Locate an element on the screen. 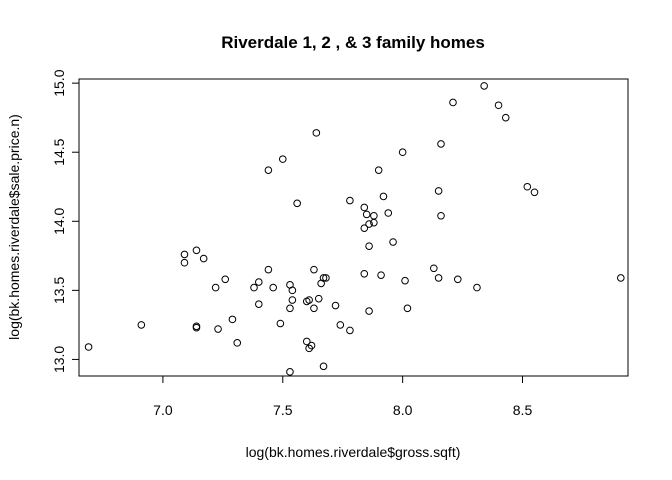 This screenshot has height=480, width=672. x-tick-label: 8.5 is located at coordinates (523, 410).